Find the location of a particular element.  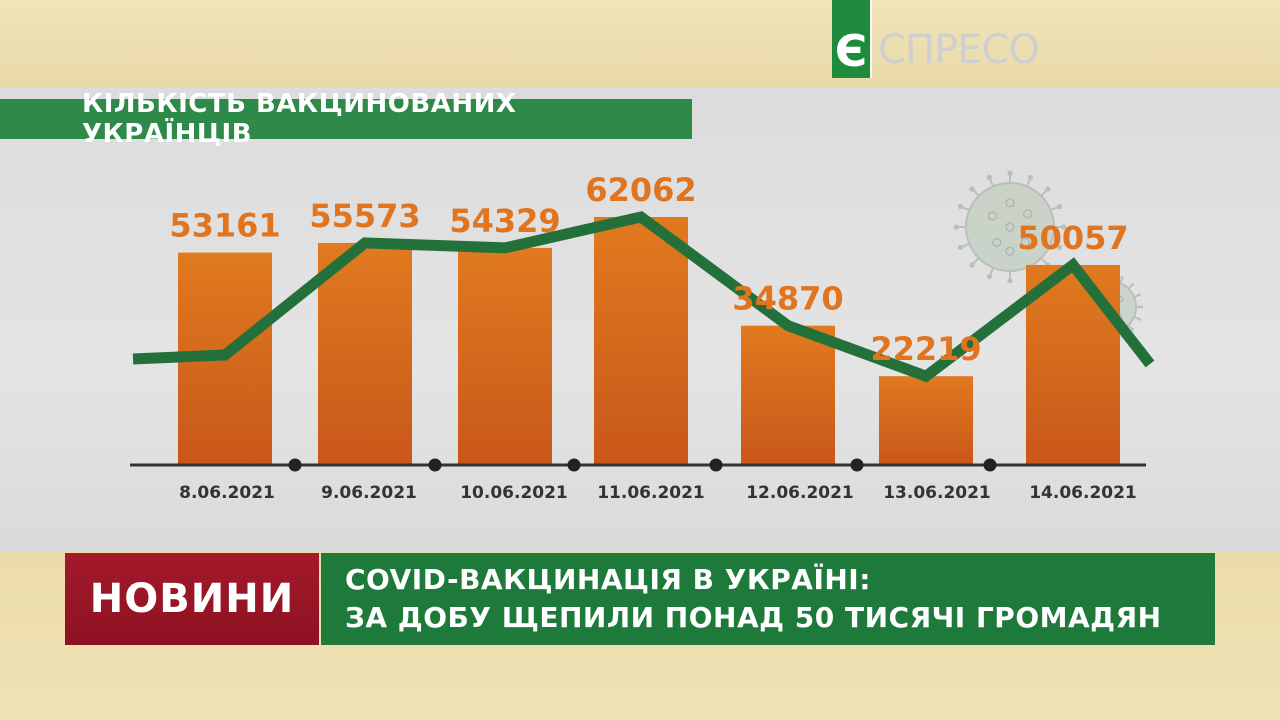

data-label: 53161 is located at coordinates (224, 226).